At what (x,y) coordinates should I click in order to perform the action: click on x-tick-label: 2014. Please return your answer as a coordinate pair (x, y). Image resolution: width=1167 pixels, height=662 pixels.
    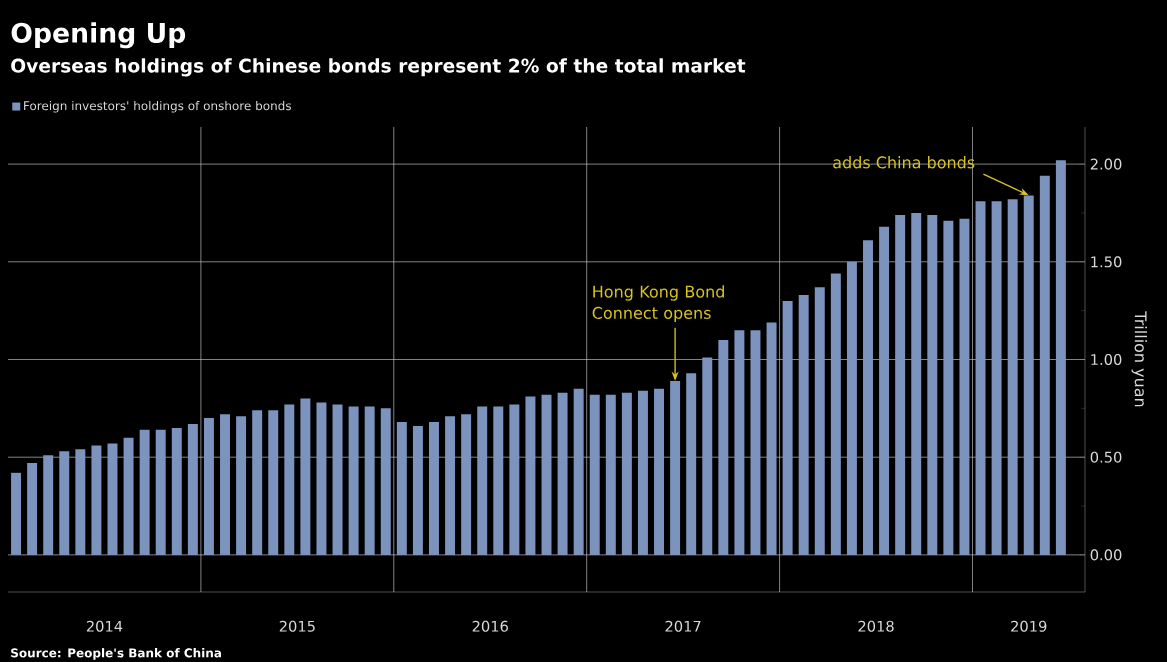
    Looking at the image, I should click on (104, 626).